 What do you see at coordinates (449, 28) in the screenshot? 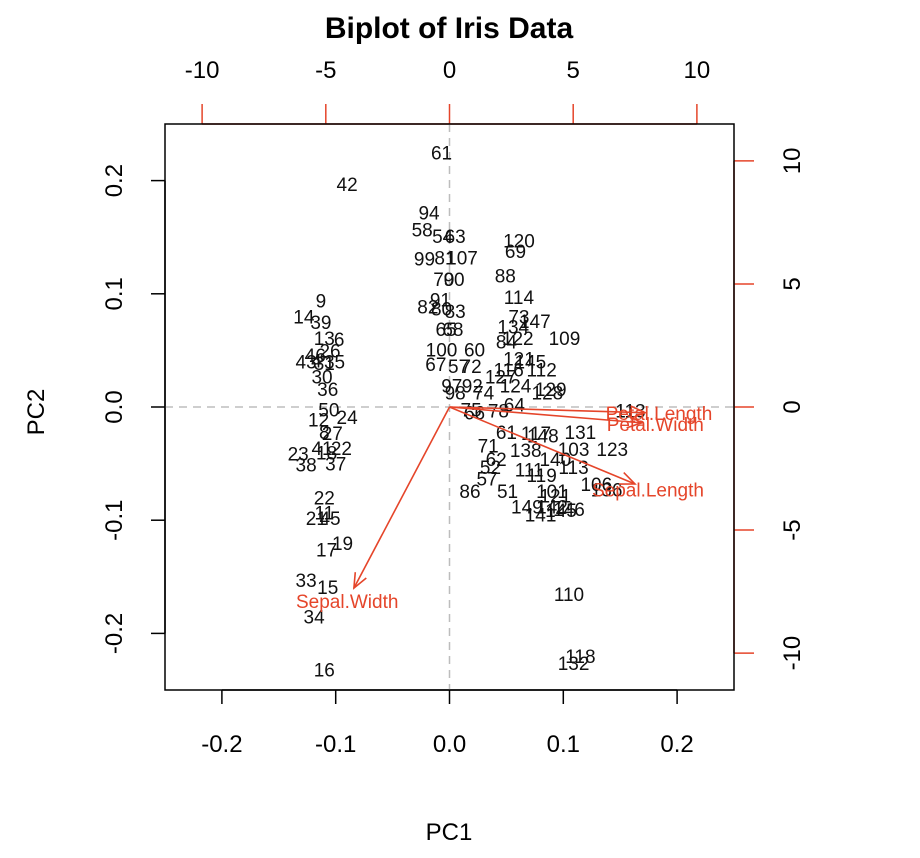
I see `chart-title: Biplot of Iris Data` at bounding box center [449, 28].